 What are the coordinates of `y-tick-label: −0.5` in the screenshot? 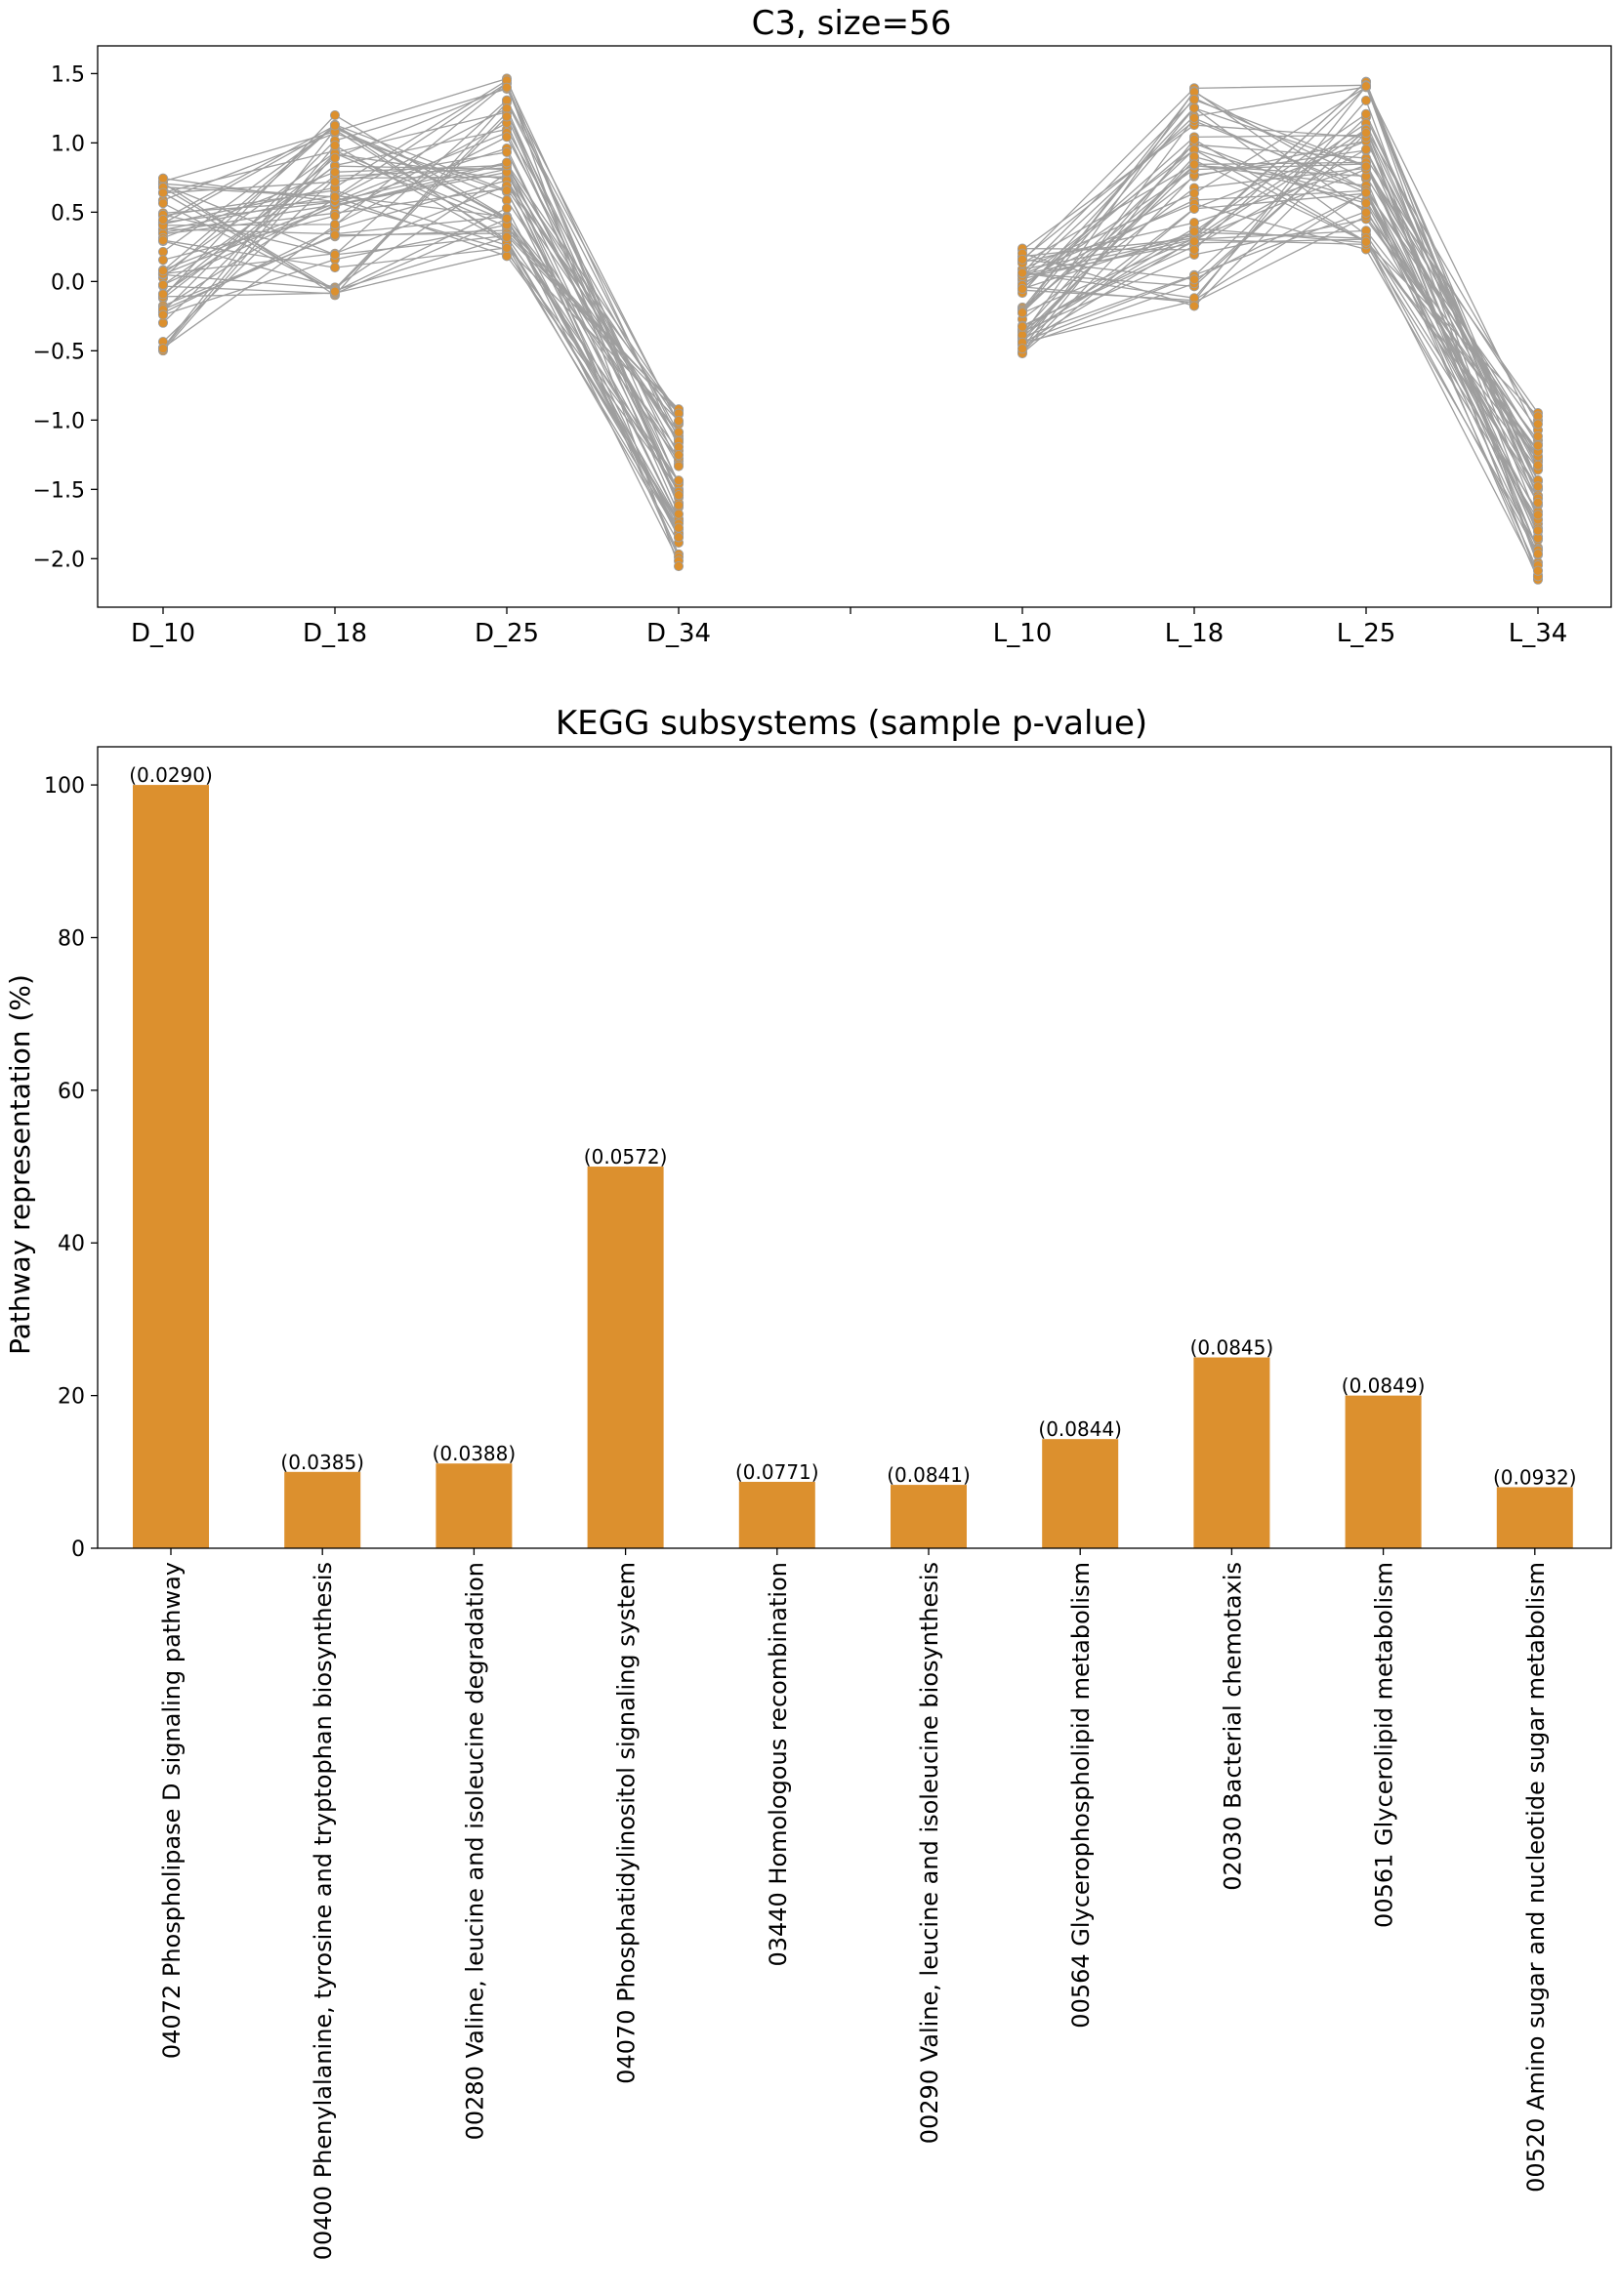 It's located at (59, 352).